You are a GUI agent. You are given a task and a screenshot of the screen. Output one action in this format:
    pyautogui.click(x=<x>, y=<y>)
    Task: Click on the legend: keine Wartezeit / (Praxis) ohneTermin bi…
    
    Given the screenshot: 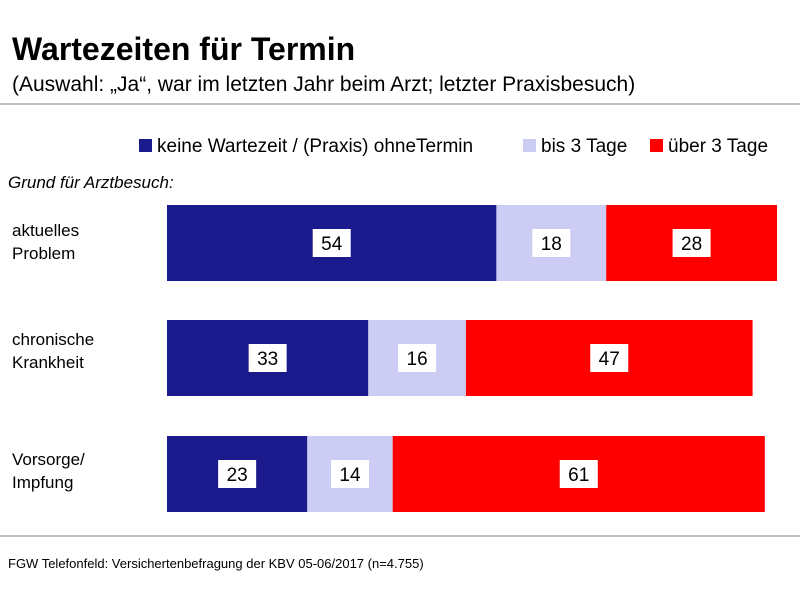 What is the action you would take?
    pyautogui.click(x=453, y=146)
    